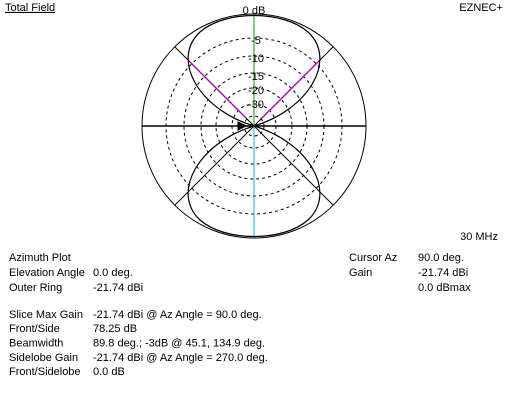 The image size is (511, 406). I want to click on reference: 0.0 dBmax, so click(444, 288).